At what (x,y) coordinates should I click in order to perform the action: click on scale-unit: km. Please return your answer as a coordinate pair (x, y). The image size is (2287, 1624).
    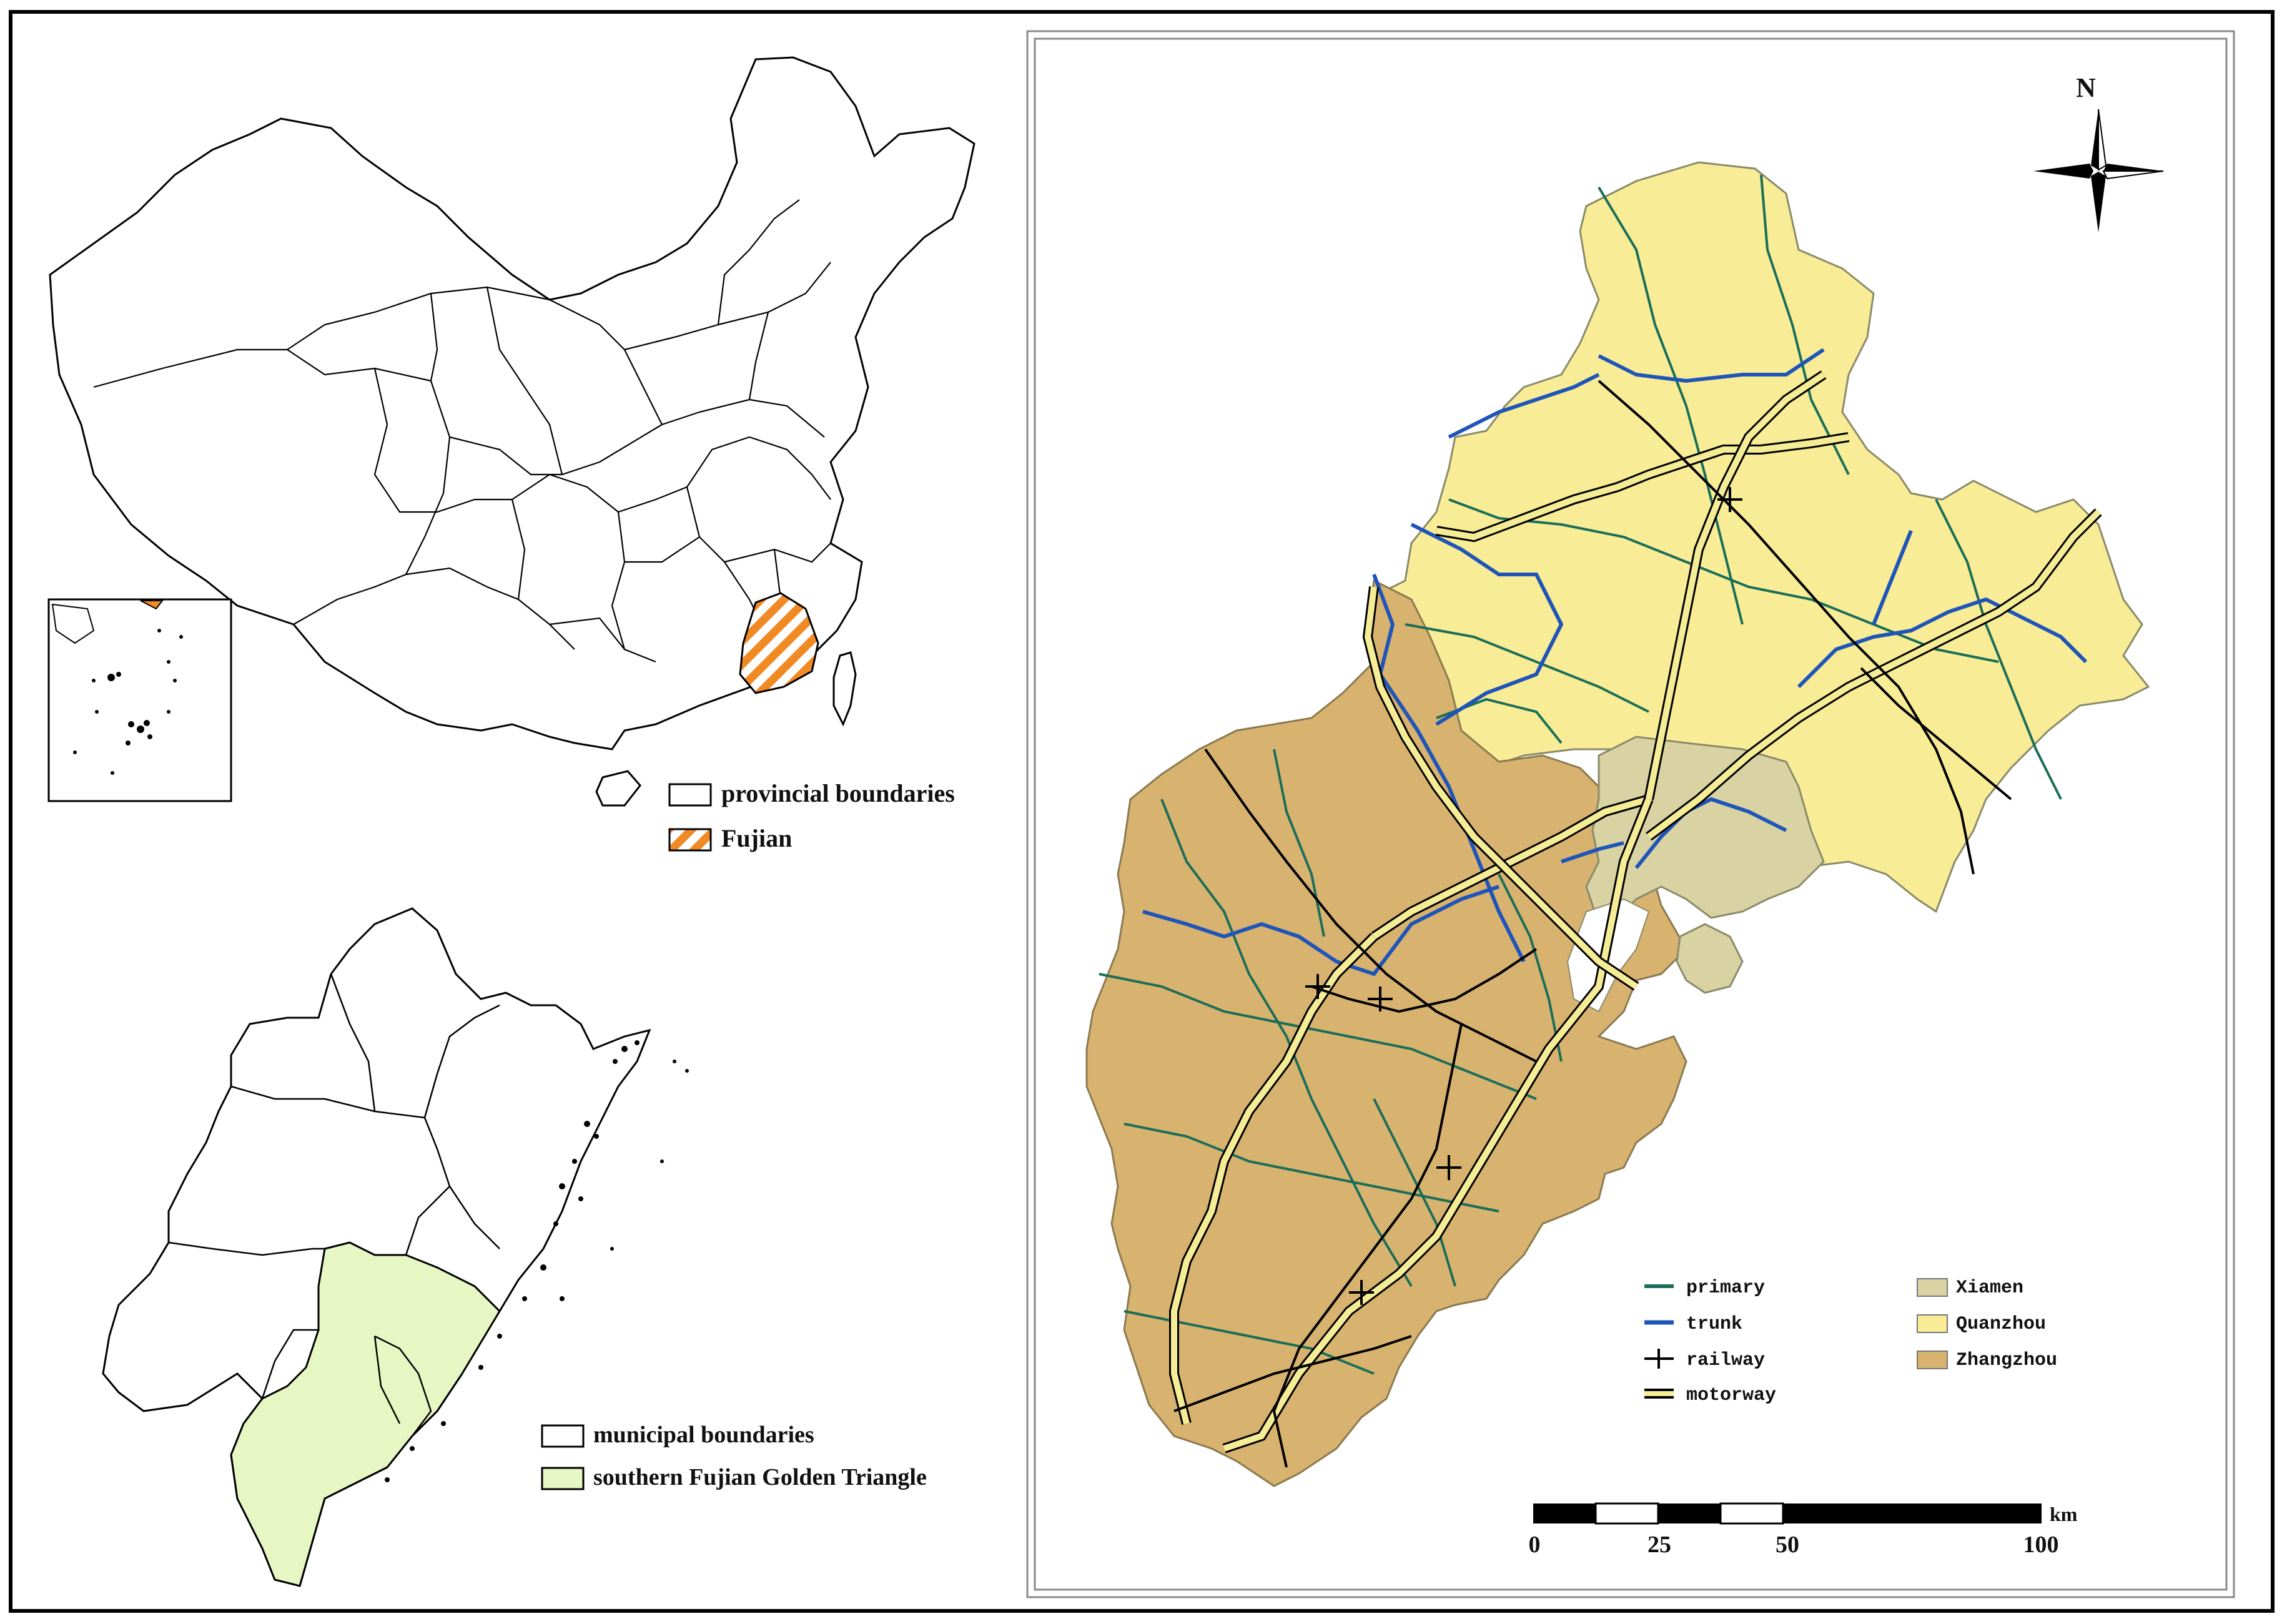
    Looking at the image, I should click on (2064, 1514).